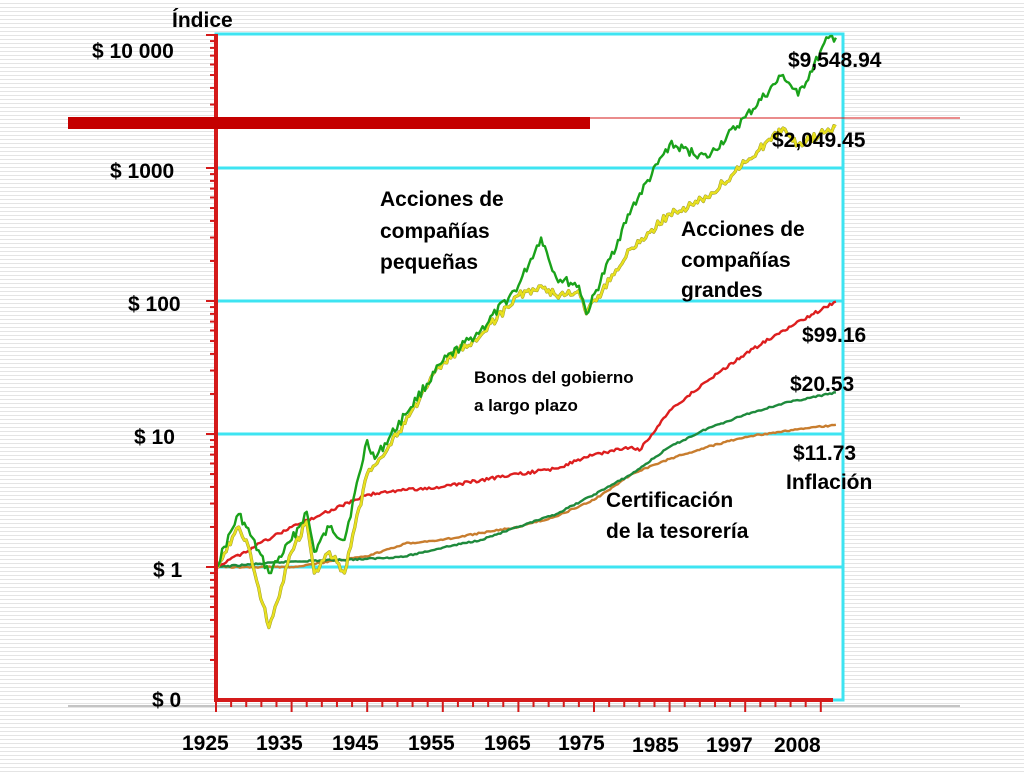 The image size is (1024, 773). Describe the element at coordinates (168, 570) in the screenshot. I see `y-tick-label: $ 1` at that location.